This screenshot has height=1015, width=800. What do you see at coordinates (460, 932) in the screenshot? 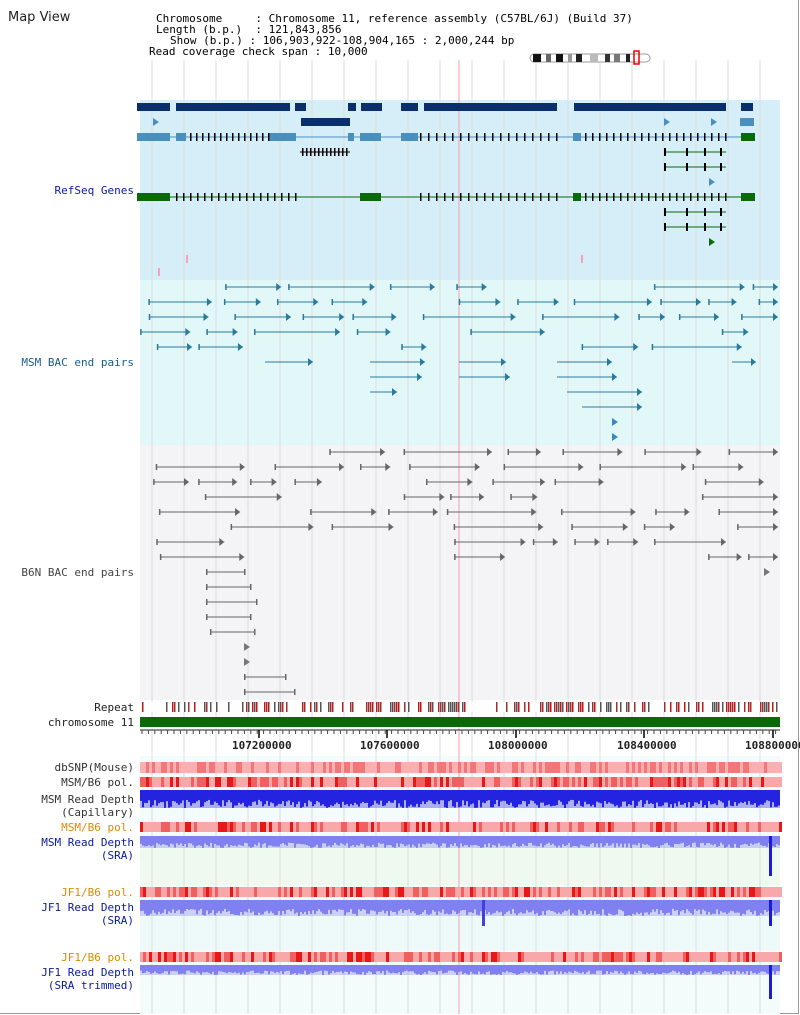
I see `jf1-sra-panel` at bounding box center [460, 932].